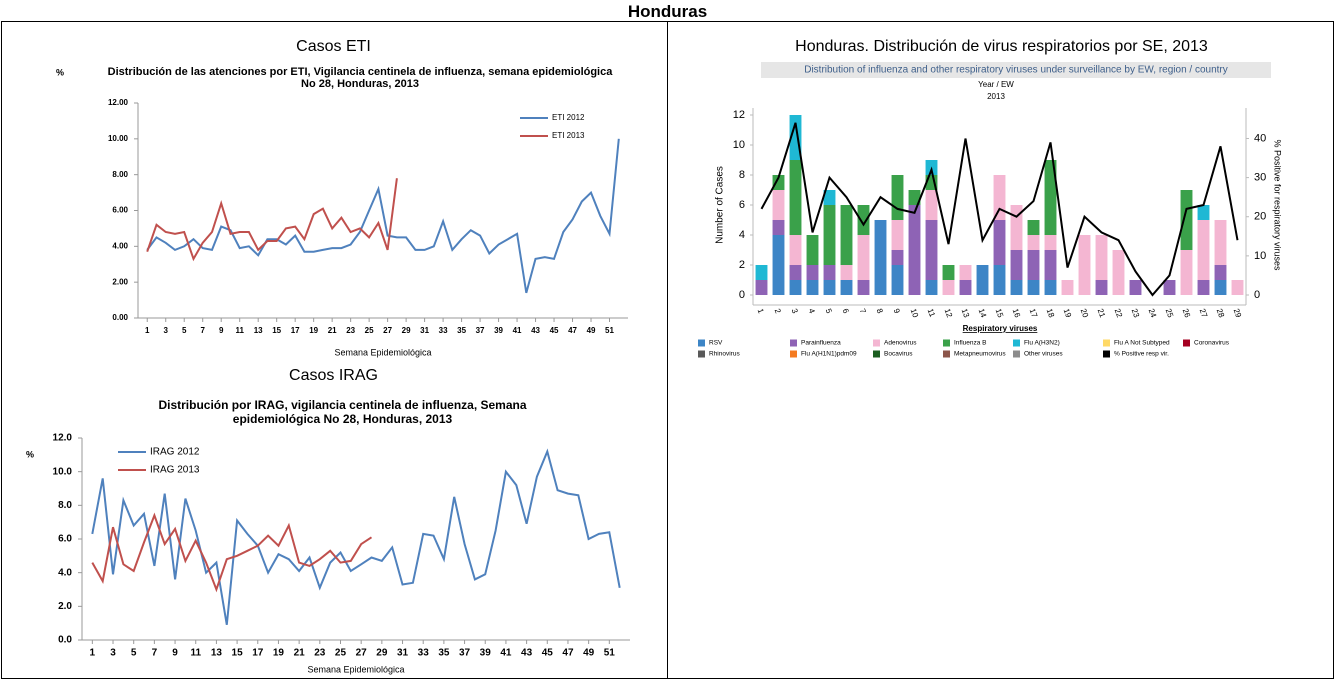 The image size is (1335, 679). I want to click on legend-label: % Positive resp vir., so click(1141, 354).